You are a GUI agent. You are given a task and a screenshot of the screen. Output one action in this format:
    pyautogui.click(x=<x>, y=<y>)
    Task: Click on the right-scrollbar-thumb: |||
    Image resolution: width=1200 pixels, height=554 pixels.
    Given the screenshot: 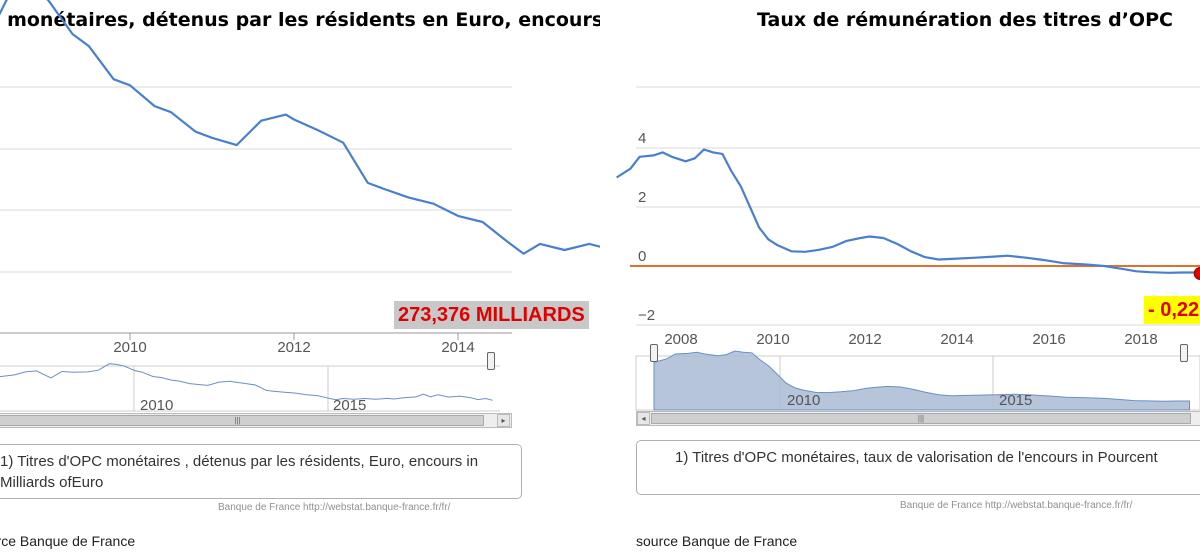 What is the action you would take?
    pyautogui.click(x=921, y=418)
    